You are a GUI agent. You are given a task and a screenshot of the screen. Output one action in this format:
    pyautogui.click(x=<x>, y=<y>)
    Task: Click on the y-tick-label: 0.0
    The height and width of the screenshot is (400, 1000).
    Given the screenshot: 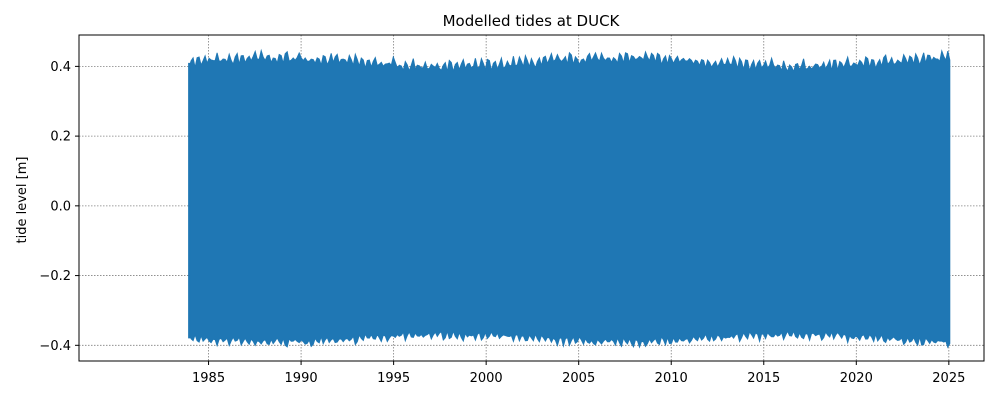 What is the action you would take?
    pyautogui.click(x=60, y=206)
    